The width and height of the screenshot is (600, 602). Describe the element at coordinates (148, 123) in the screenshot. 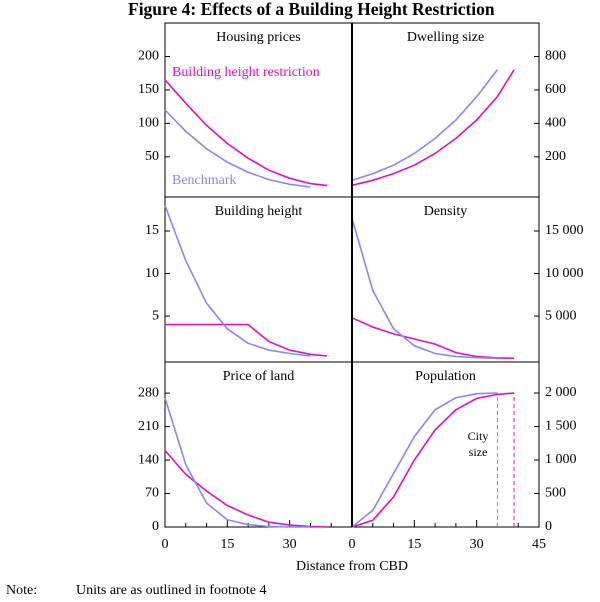

I see `y-tick-label: 100` at that location.